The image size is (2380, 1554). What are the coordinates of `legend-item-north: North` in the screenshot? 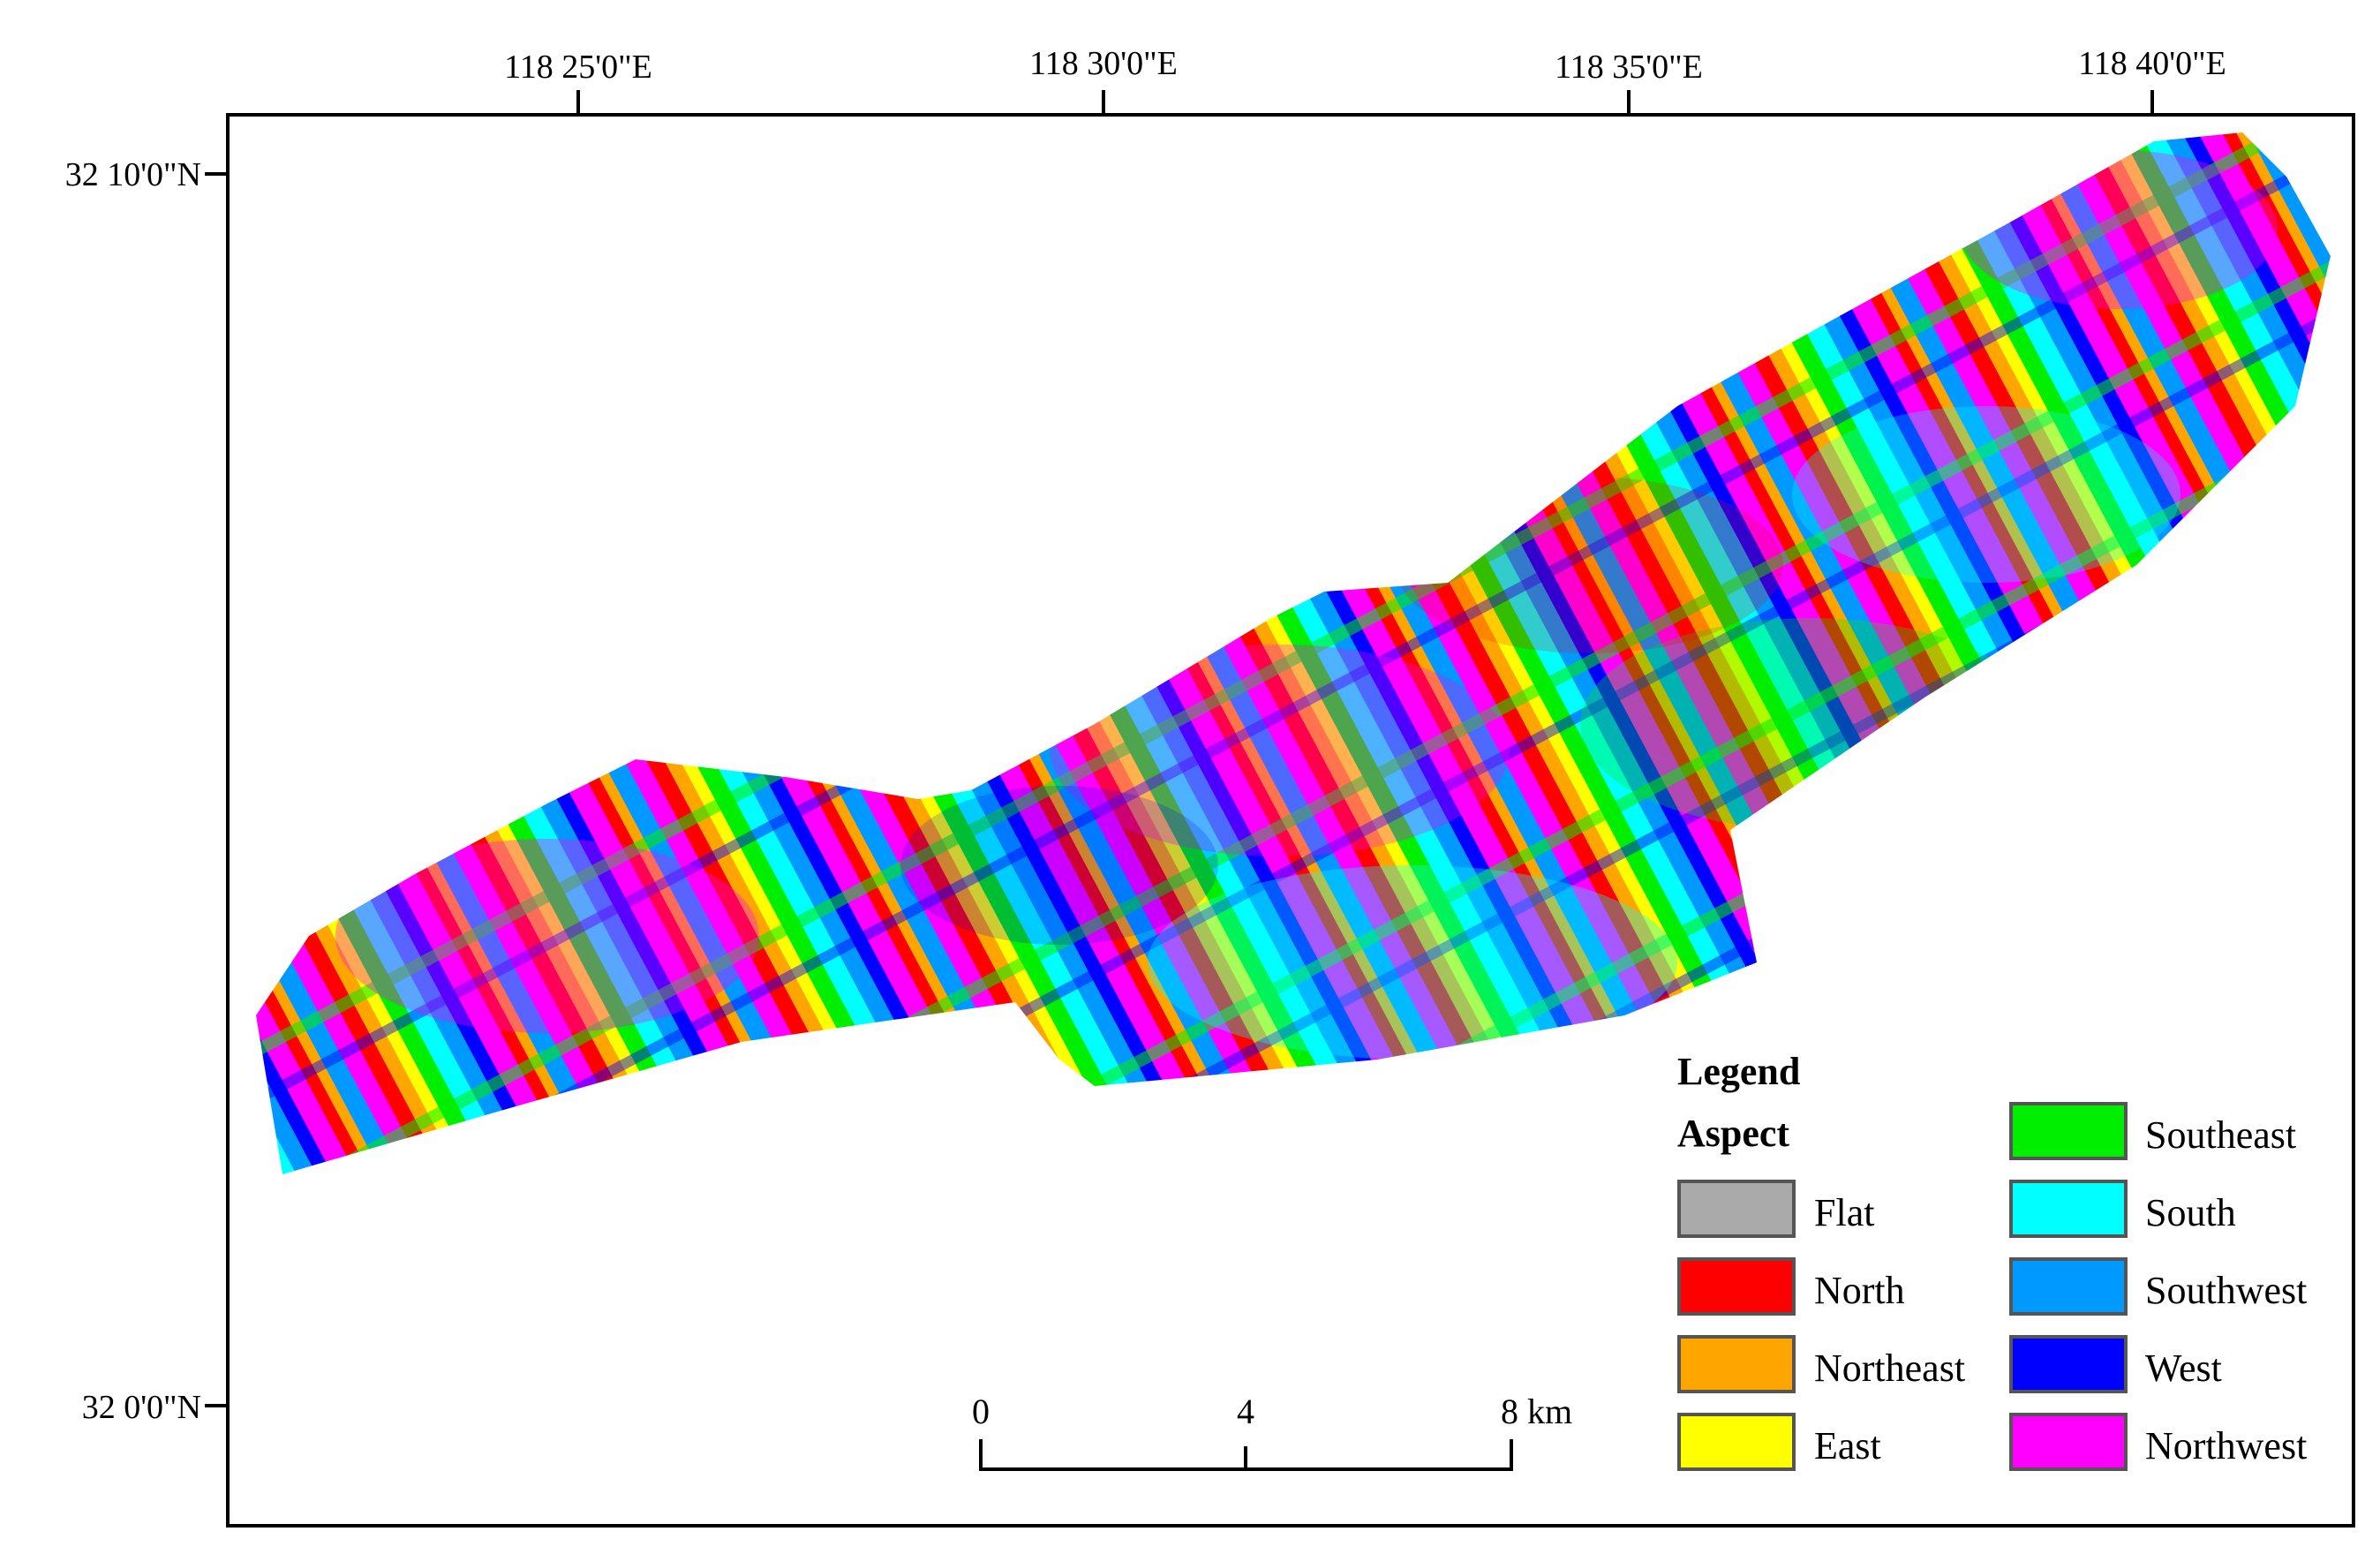 It's located at (1791, 1286).